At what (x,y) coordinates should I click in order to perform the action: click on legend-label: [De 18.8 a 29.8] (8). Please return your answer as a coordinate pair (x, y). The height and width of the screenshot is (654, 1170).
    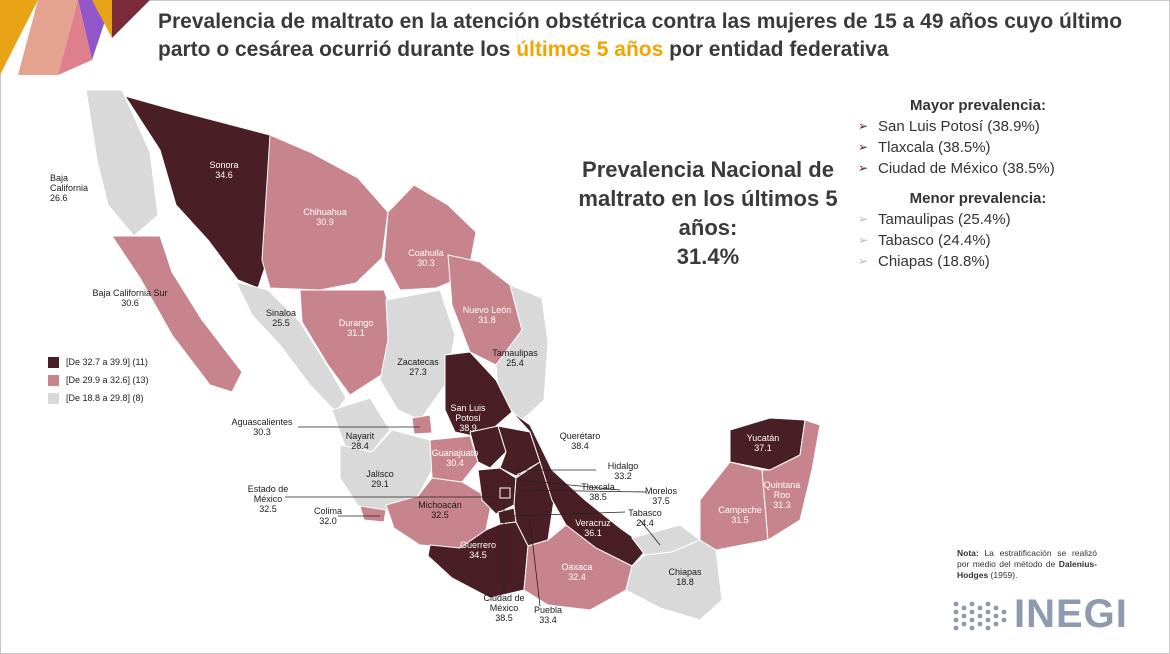
    Looking at the image, I should click on (105, 398).